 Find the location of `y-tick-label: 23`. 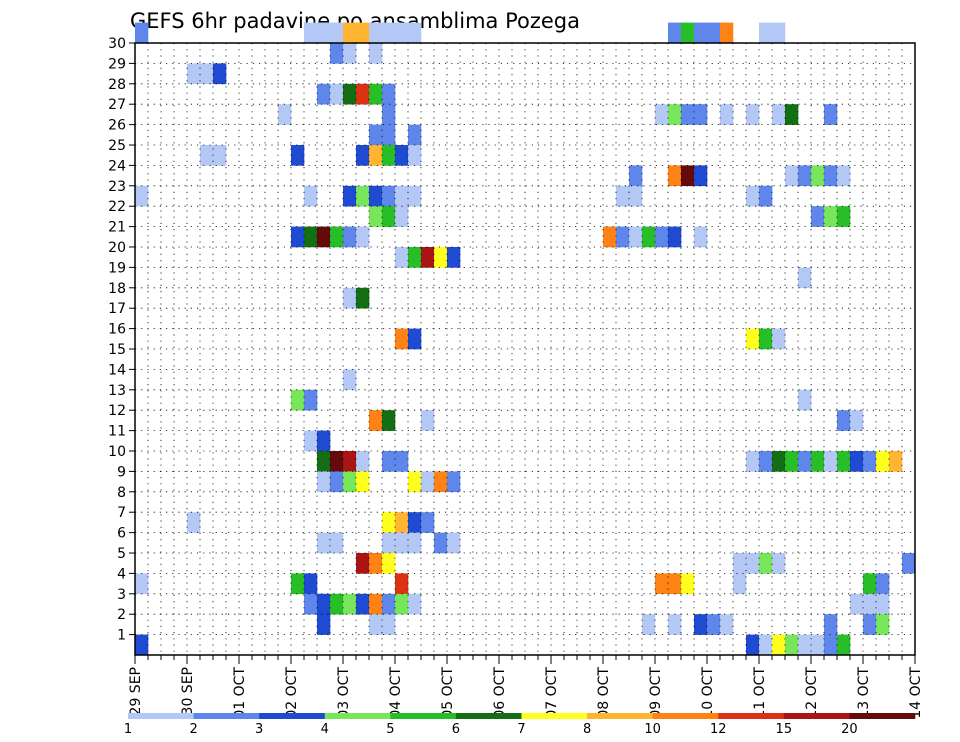

y-tick-label: 23 is located at coordinates (117, 187).